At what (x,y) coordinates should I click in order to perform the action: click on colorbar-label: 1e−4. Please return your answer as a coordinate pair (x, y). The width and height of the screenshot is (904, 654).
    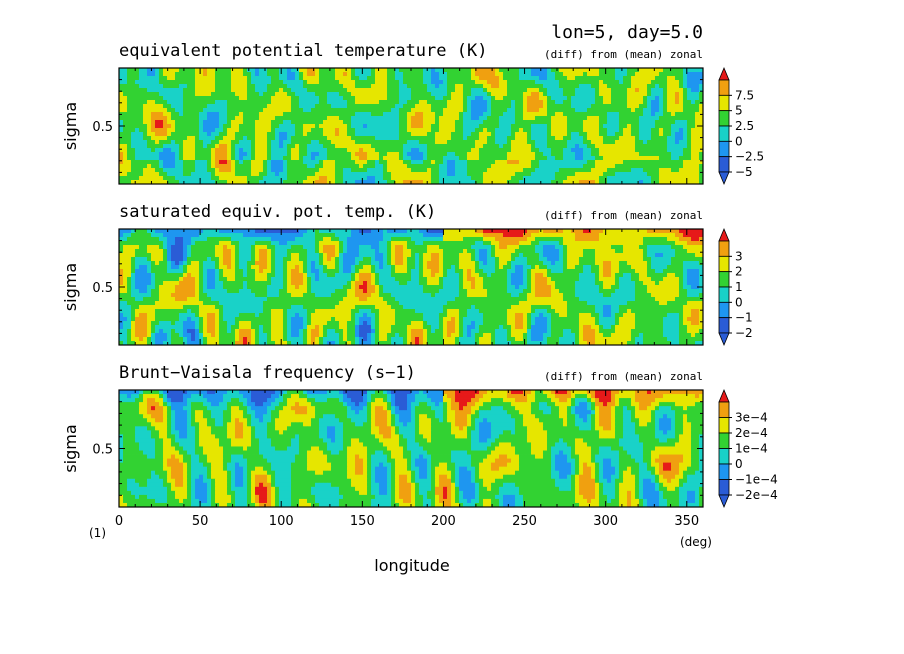
    Looking at the image, I should click on (751, 449).